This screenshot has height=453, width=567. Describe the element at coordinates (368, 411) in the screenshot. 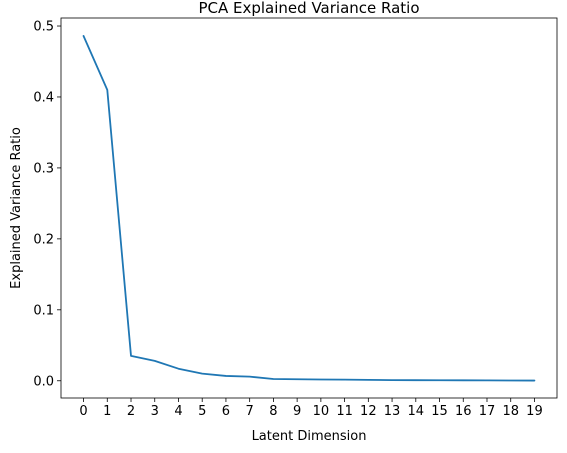

I see `x-tick-label: 12` at that location.